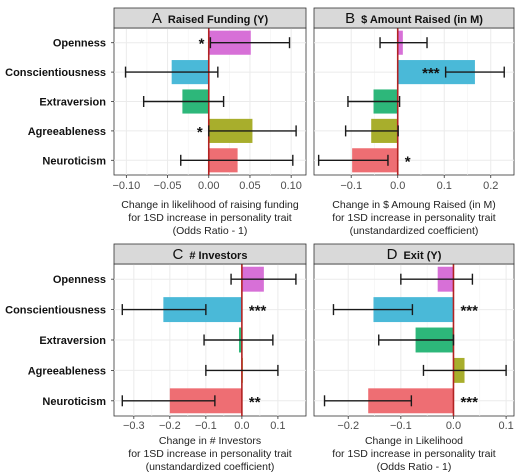 The image size is (524, 474). Describe the element at coordinates (157, 18) in the screenshot. I see `panel-letter: A` at that location.